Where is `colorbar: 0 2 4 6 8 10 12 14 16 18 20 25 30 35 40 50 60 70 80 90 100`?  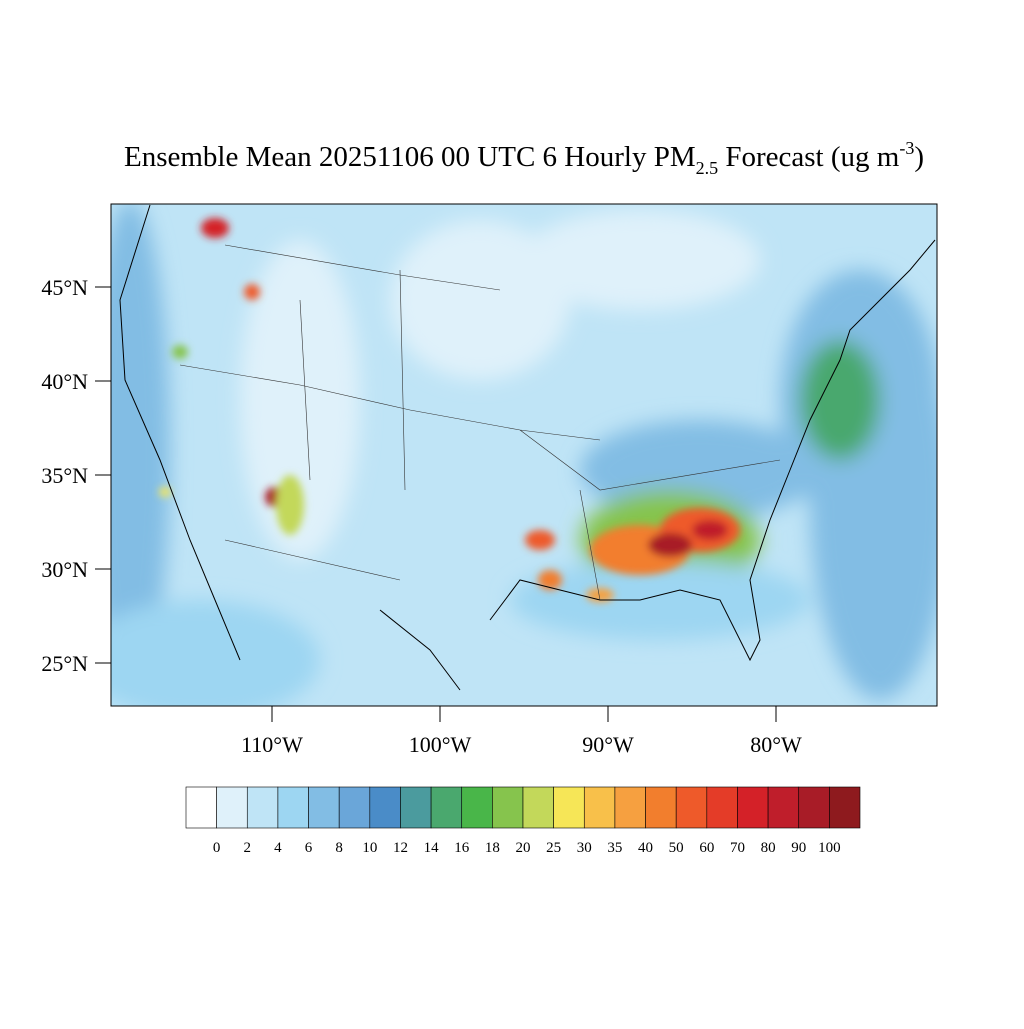 colorbar: 0 2 4 6 8 10 12 14 16 18 20 25 30 35 40 50 60 70 80 90 100 is located at coordinates (523, 821).